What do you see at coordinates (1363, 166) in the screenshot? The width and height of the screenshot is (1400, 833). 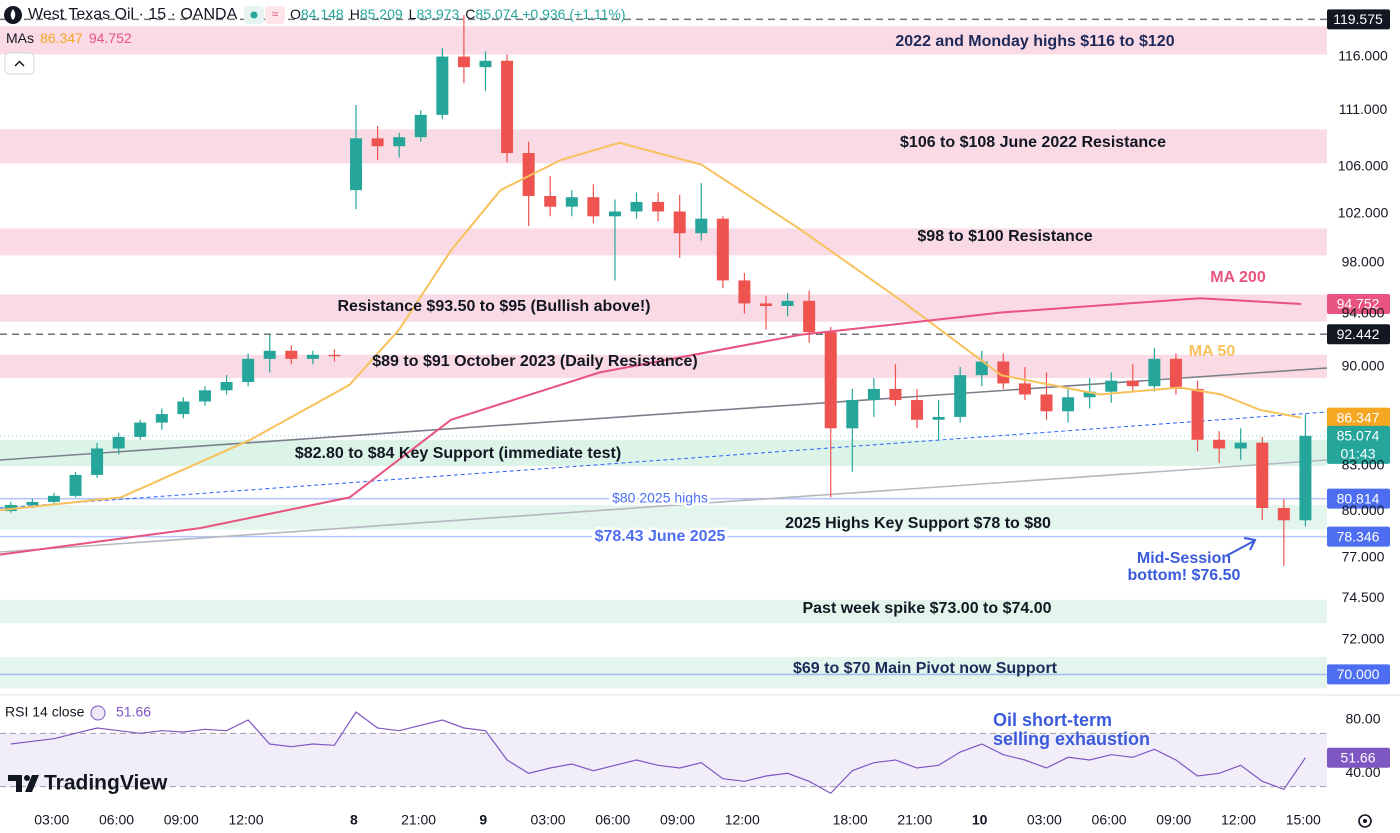 I see `y-tick-label: 106.000` at bounding box center [1363, 166].